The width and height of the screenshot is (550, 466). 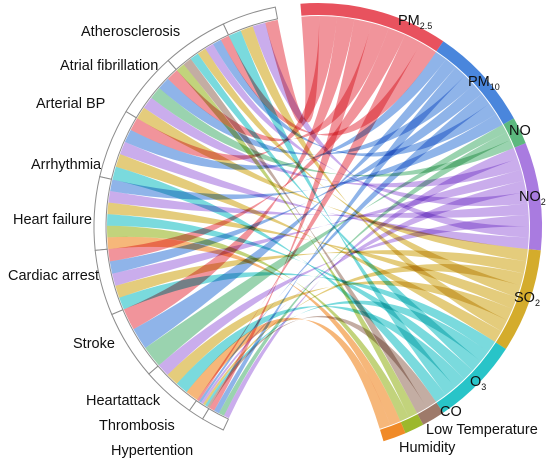 What do you see at coordinates (118, 145) in the screenshot?
I see `arc-arrhythmia` at bounding box center [118, 145].